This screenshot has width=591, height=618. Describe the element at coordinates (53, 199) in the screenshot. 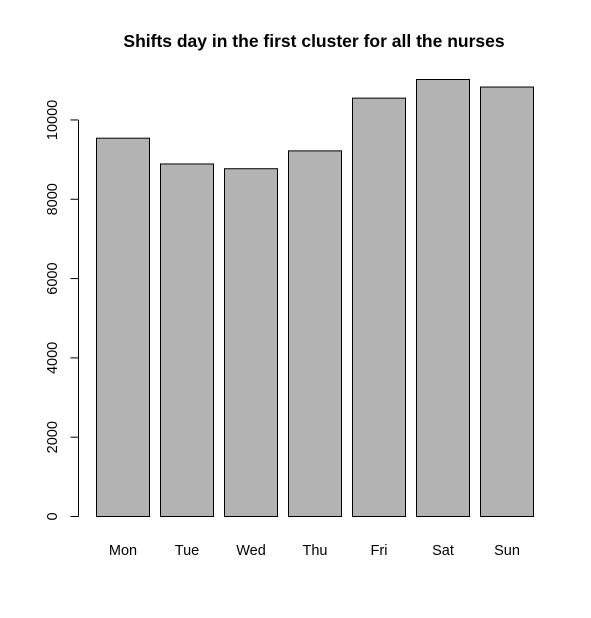

I see `y-tick-label: 8000` at that location.